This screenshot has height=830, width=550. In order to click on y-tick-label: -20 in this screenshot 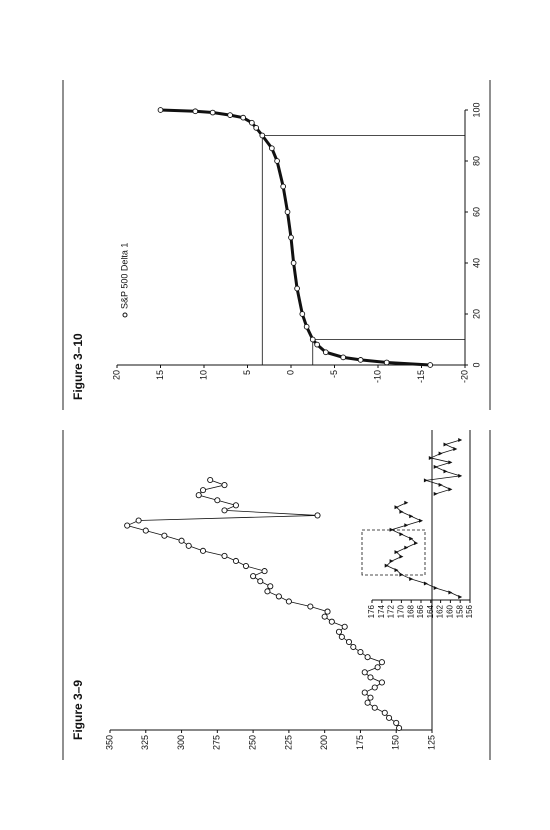, I will do `click(464, 376)`.